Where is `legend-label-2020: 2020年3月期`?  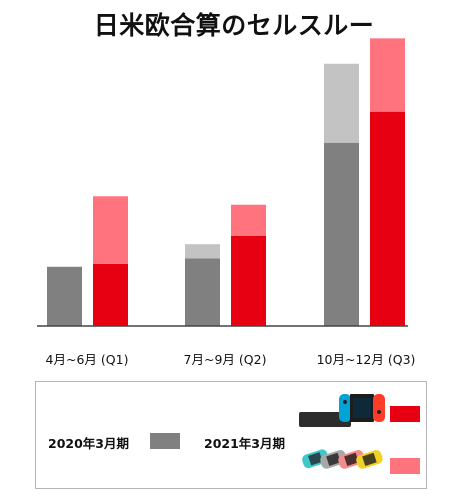 legend-label-2020: 2020年3月期 is located at coordinates (88, 443).